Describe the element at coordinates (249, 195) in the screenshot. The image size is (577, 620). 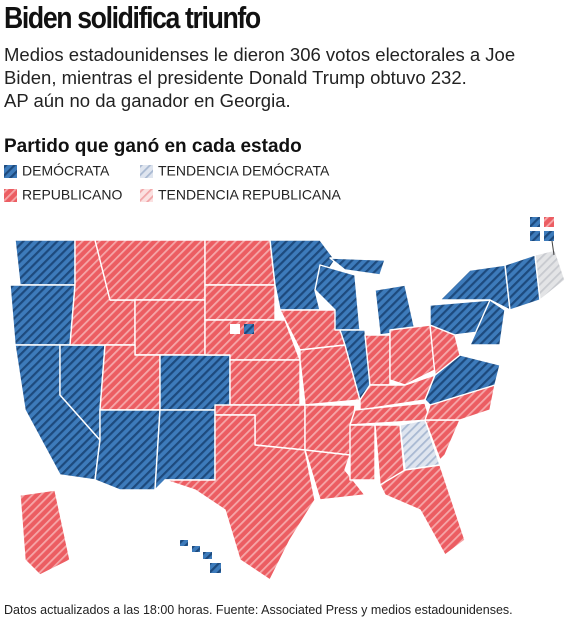
I see `legend-label: TENDENCIA REPUBLICANA` at that location.